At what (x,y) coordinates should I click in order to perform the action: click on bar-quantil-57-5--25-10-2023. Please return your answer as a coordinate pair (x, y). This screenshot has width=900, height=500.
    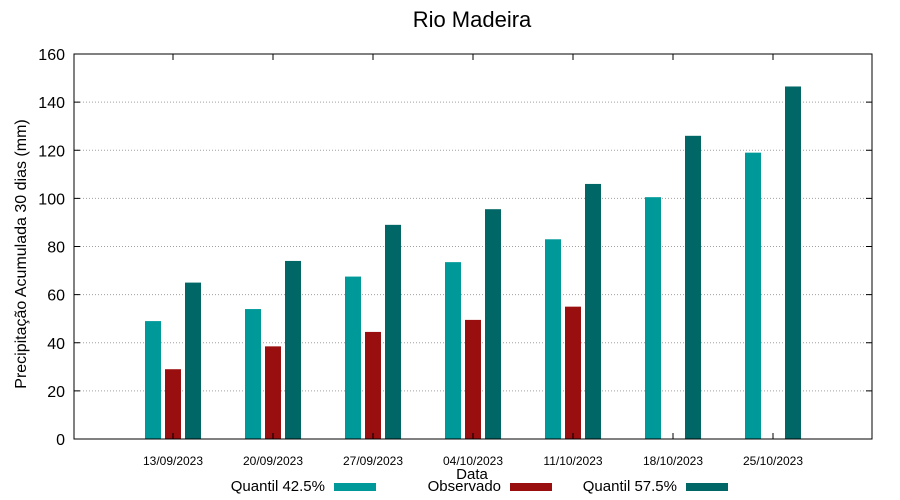
    Looking at the image, I should click on (793, 262).